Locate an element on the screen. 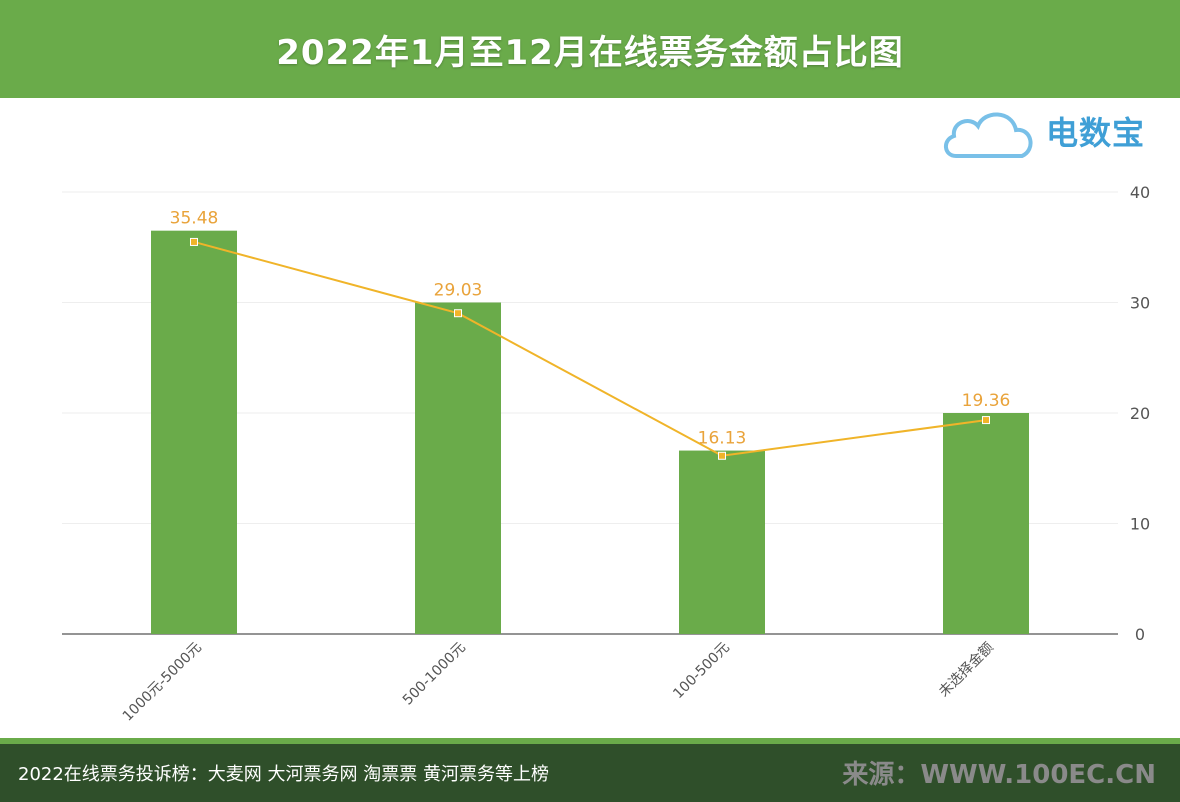 The height and width of the screenshot is (802, 1180). footer-banner is located at coordinates (590, 770).